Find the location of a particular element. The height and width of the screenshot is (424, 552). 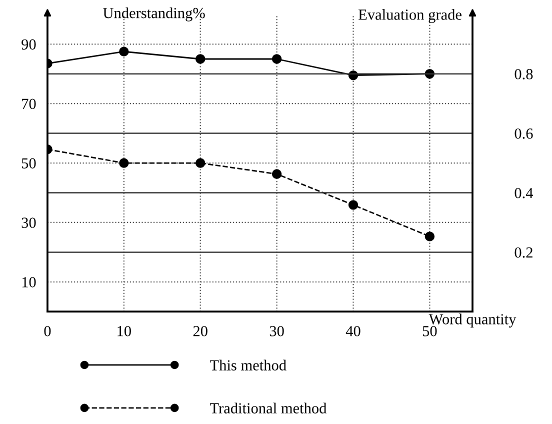

x-tick-label: 30 is located at coordinates (277, 331).